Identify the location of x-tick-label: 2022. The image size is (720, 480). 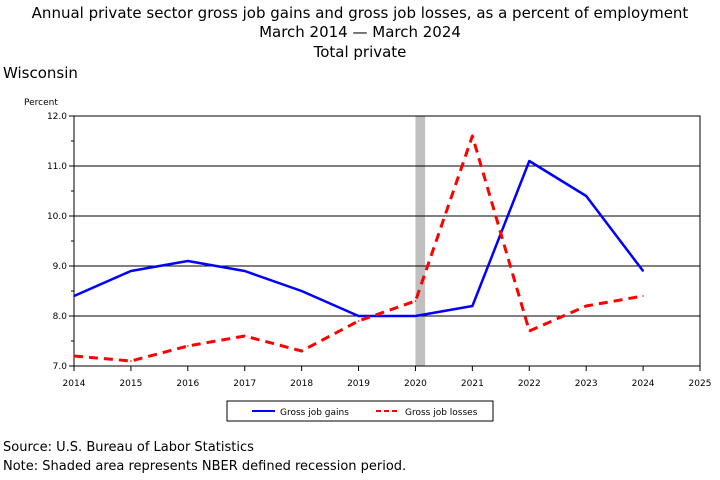
(529, 384).